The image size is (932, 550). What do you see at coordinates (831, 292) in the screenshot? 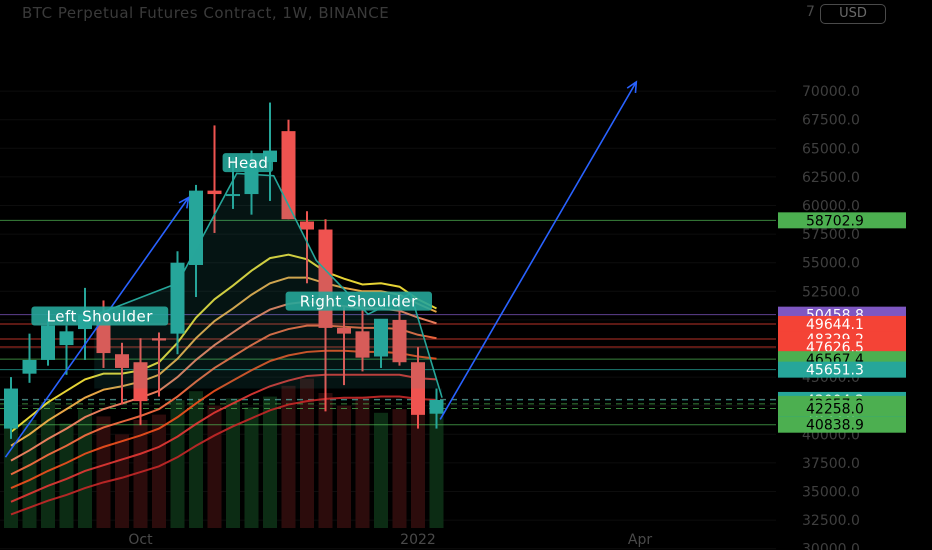
I see `price-tick-label: 52500.0` at bounding box center [831, 292].